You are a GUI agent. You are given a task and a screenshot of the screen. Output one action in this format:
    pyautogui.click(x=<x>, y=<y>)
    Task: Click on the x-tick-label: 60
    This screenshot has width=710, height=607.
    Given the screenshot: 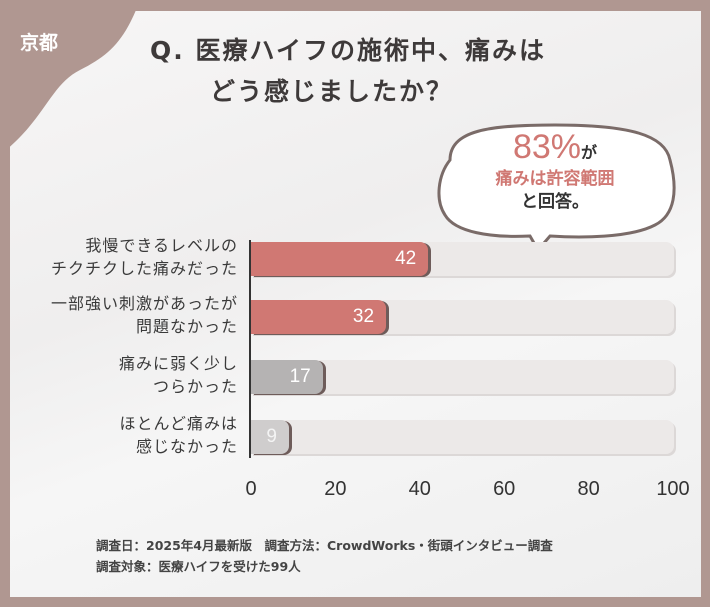 What is the action you would take?
    pyautogui.click(x=504, y=489)
    